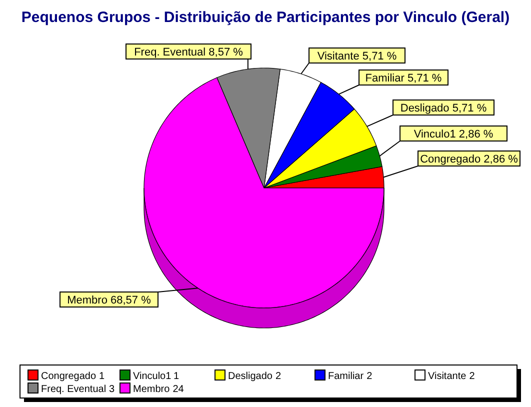  What do you see at coordinates (188, 52) in the screenshot?
I see `category-label: Freq. Eventual 8,57 %` at bounding box center [188, 52].